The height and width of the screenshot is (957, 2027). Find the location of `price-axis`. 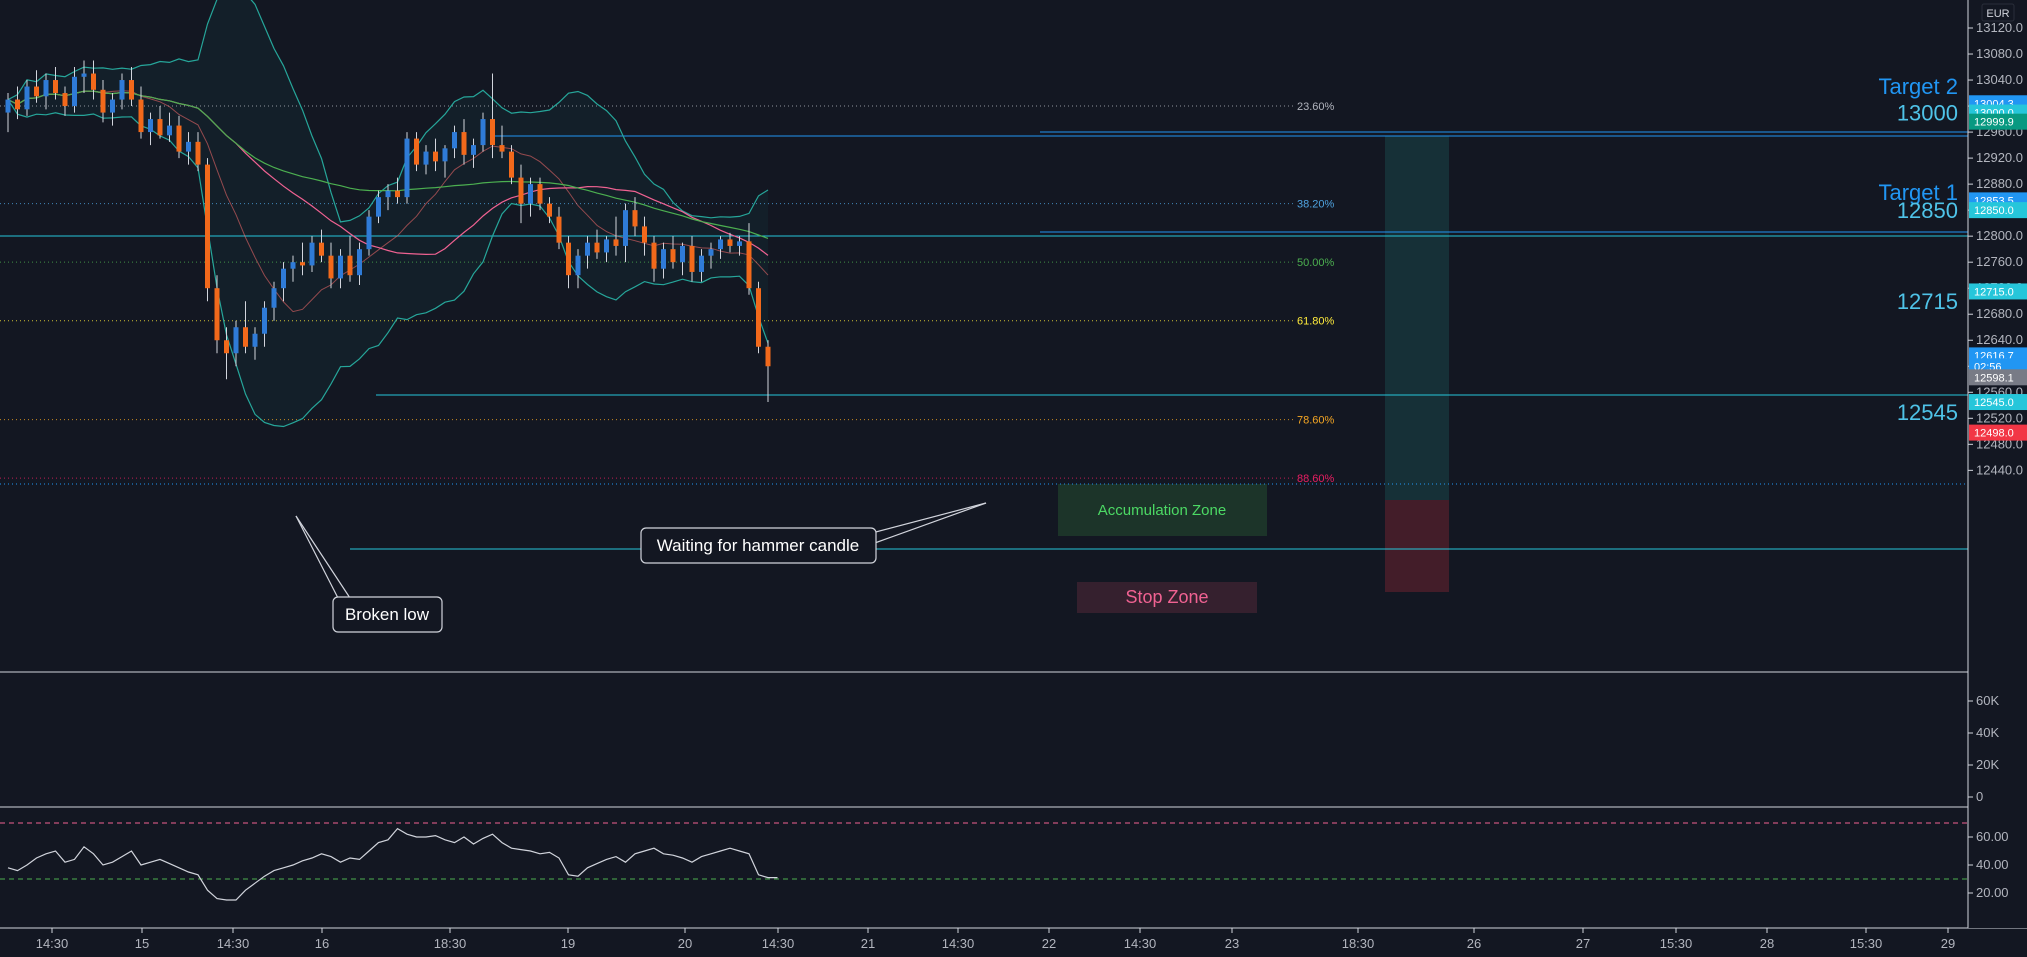

price-axis is located at coordinates (1997, 464).